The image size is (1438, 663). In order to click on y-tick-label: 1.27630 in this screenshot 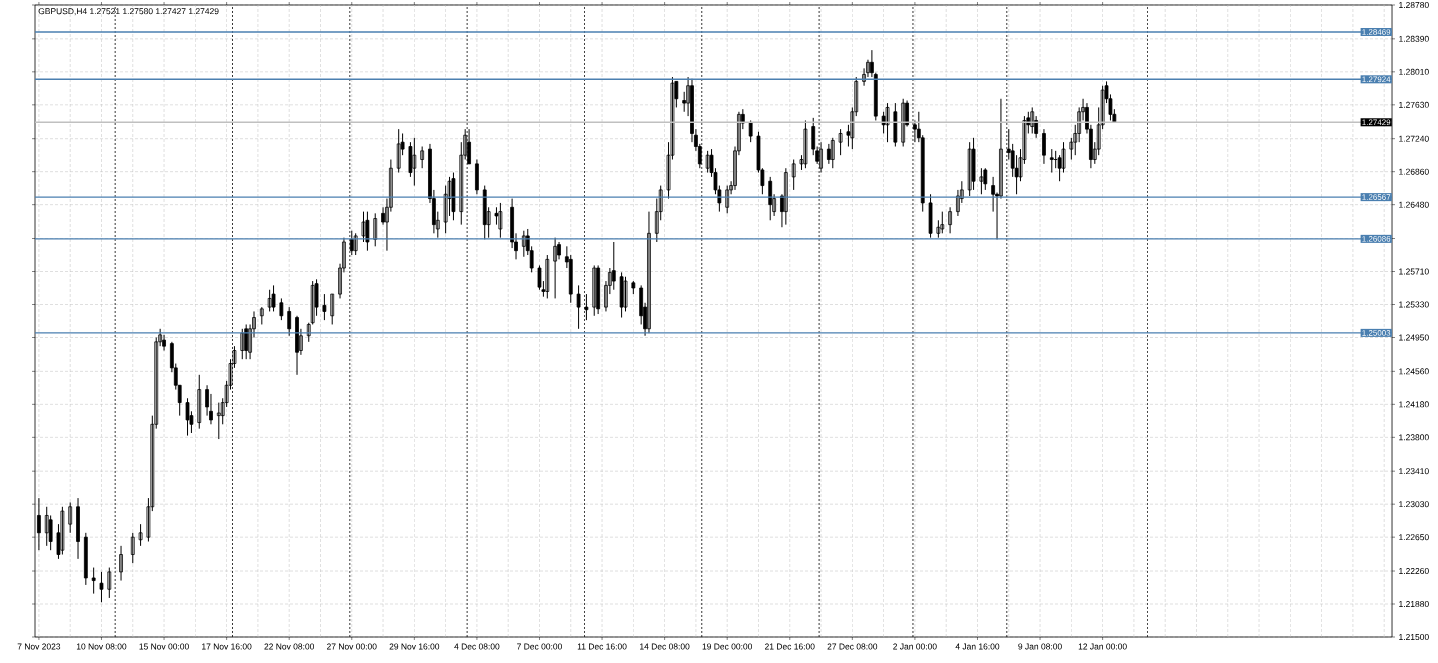, I will do `click(1414, 104)`.